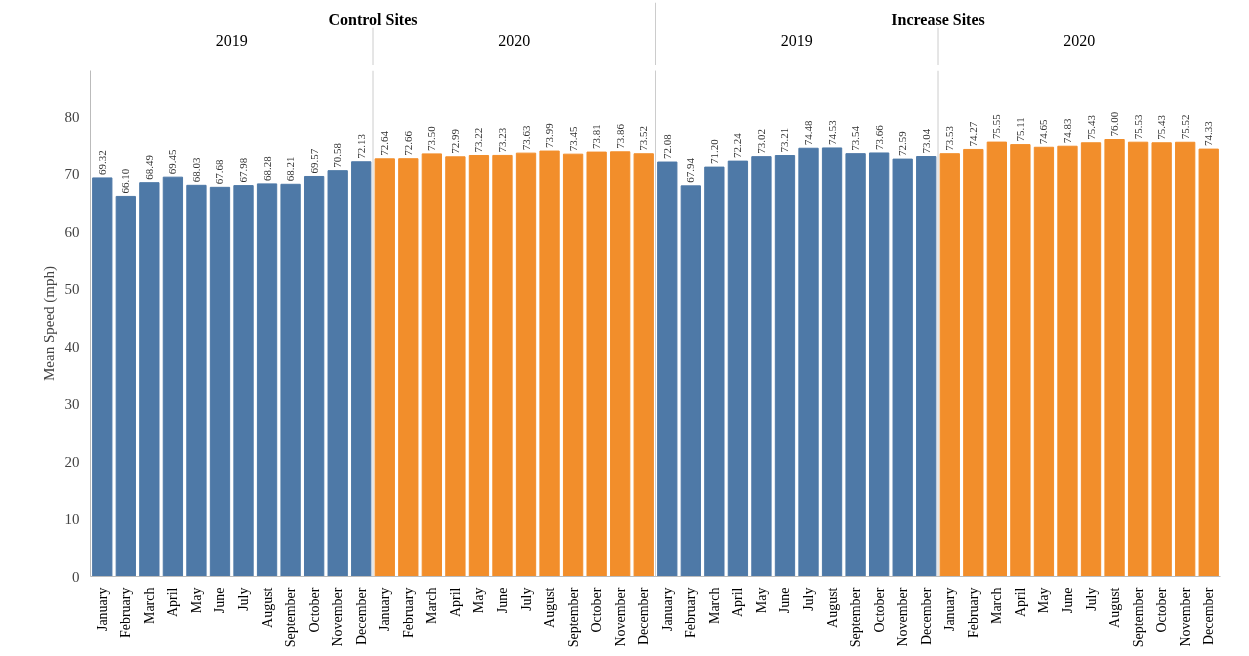 Image resolution: width=1249 pixels, height=656 pixels. I want to click on data-label: 75.11, so click(1019, 129).